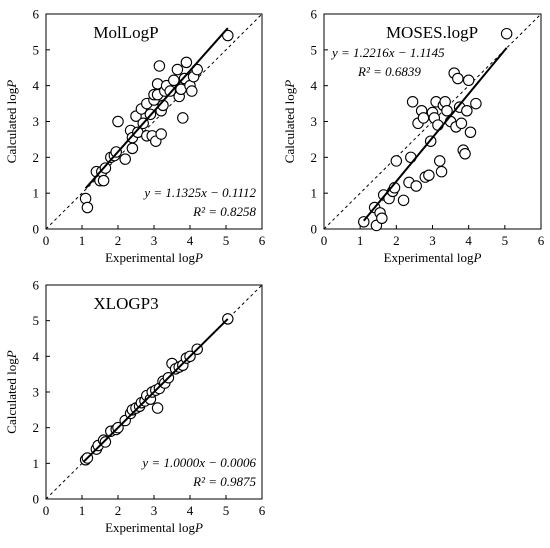  What do you see at coordinates (125, 303) in the screenshot?
I see `chart-title: XLOGP3` at bounding box center [125, 303].